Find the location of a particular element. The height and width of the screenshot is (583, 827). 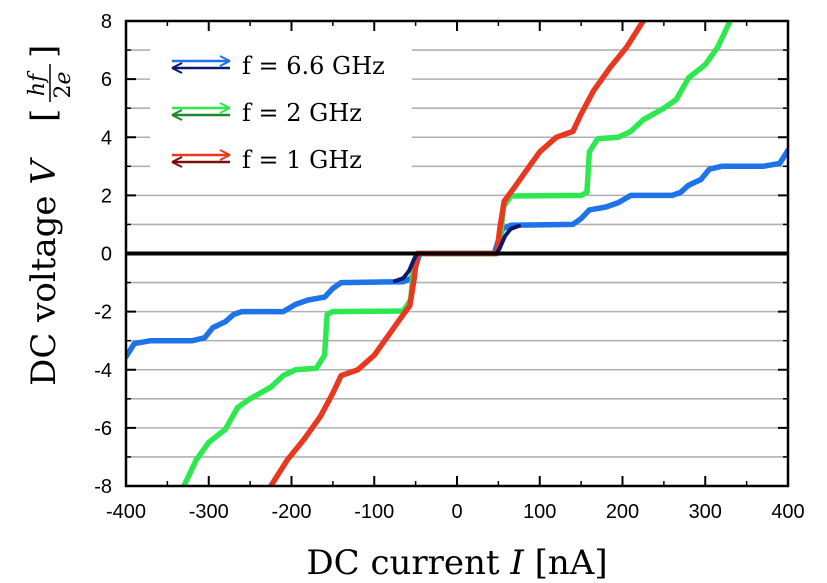

x-tick-label: 300 is located at coordinates (705, 512).